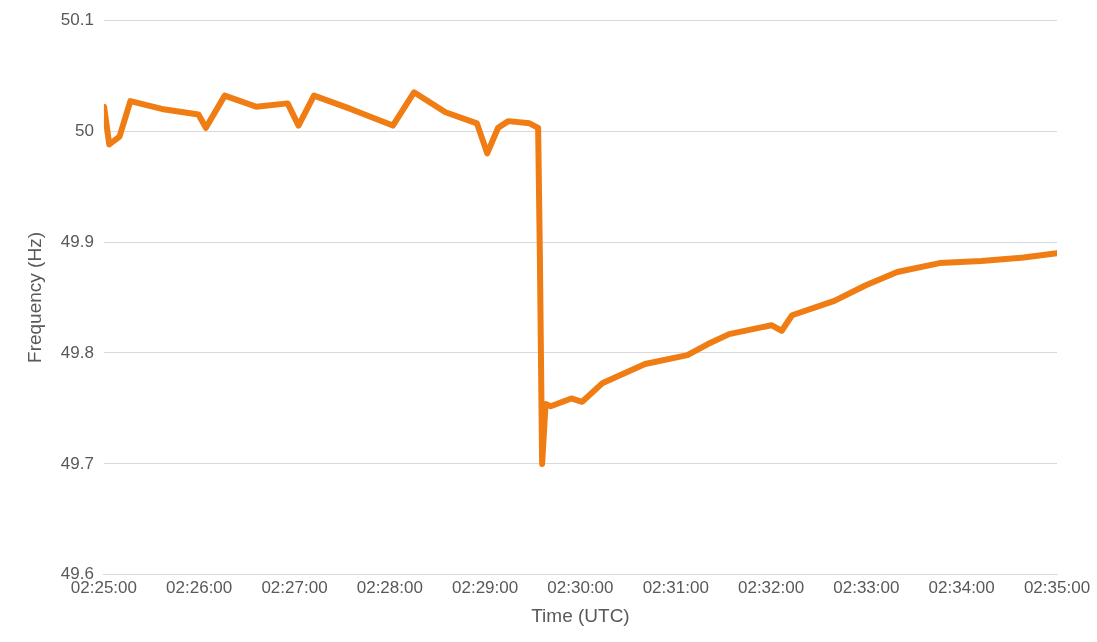  What do you see at coordinates (961, 587) in the screenshot?
I see `x-tick-label: 02:34:00` at bounding box center [961, 587].